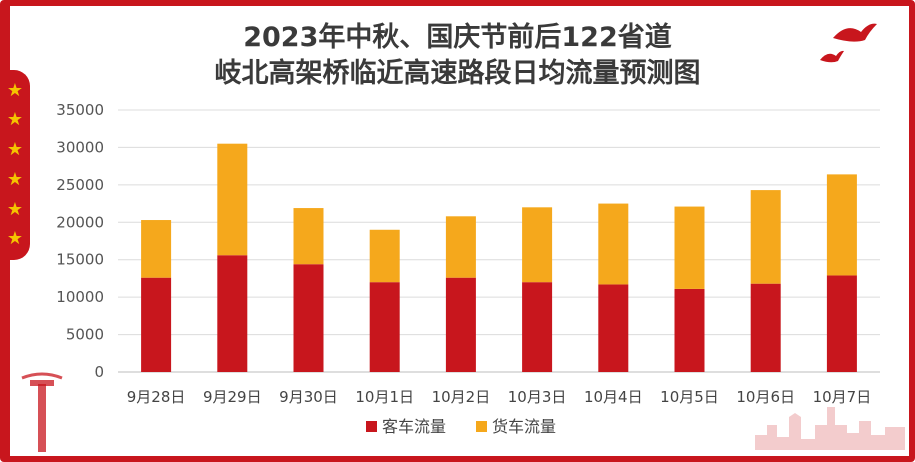  Describe the element at coordinates (842, 397) in the screenshot. I see `x-tick-label: 10月7日` at that location.